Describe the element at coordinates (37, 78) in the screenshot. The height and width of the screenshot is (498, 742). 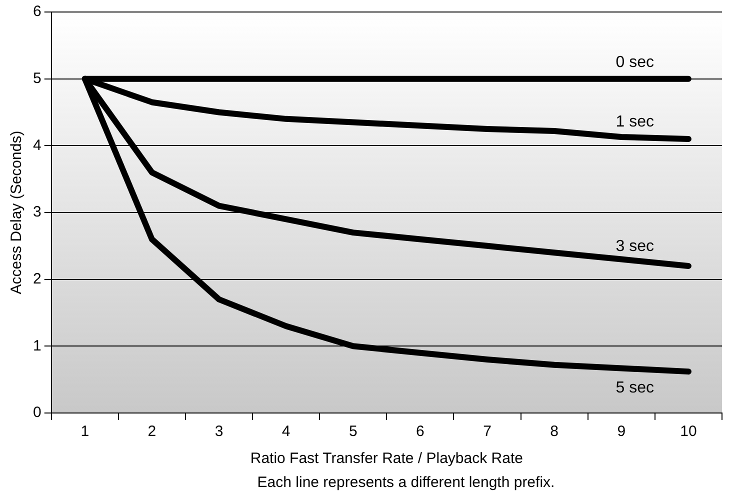
I see `y-tick-label: 5` at that location.